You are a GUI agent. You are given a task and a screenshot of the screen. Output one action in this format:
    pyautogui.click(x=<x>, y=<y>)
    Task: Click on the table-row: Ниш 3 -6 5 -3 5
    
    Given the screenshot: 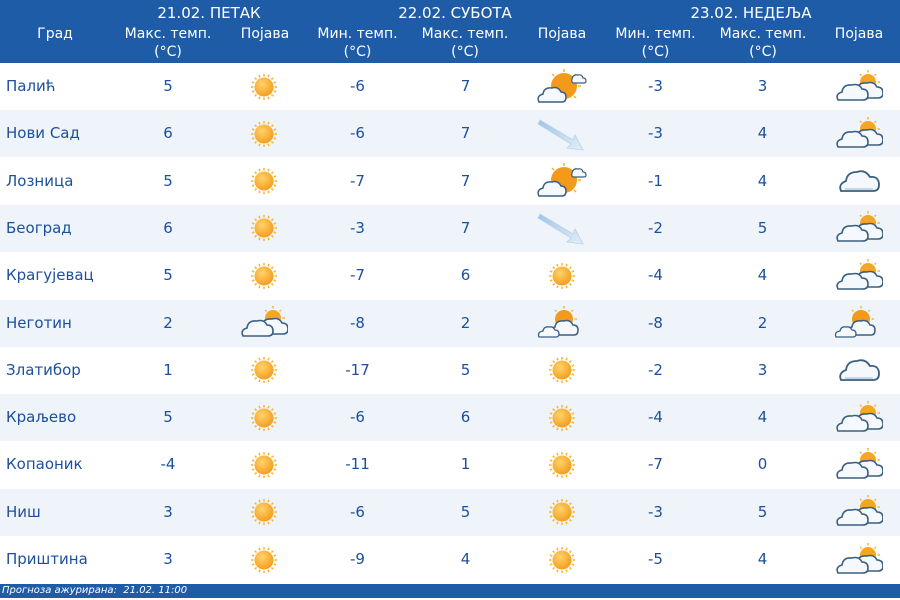 What is the action you would take?
    pyautogui.click(x=450, y=512)
    